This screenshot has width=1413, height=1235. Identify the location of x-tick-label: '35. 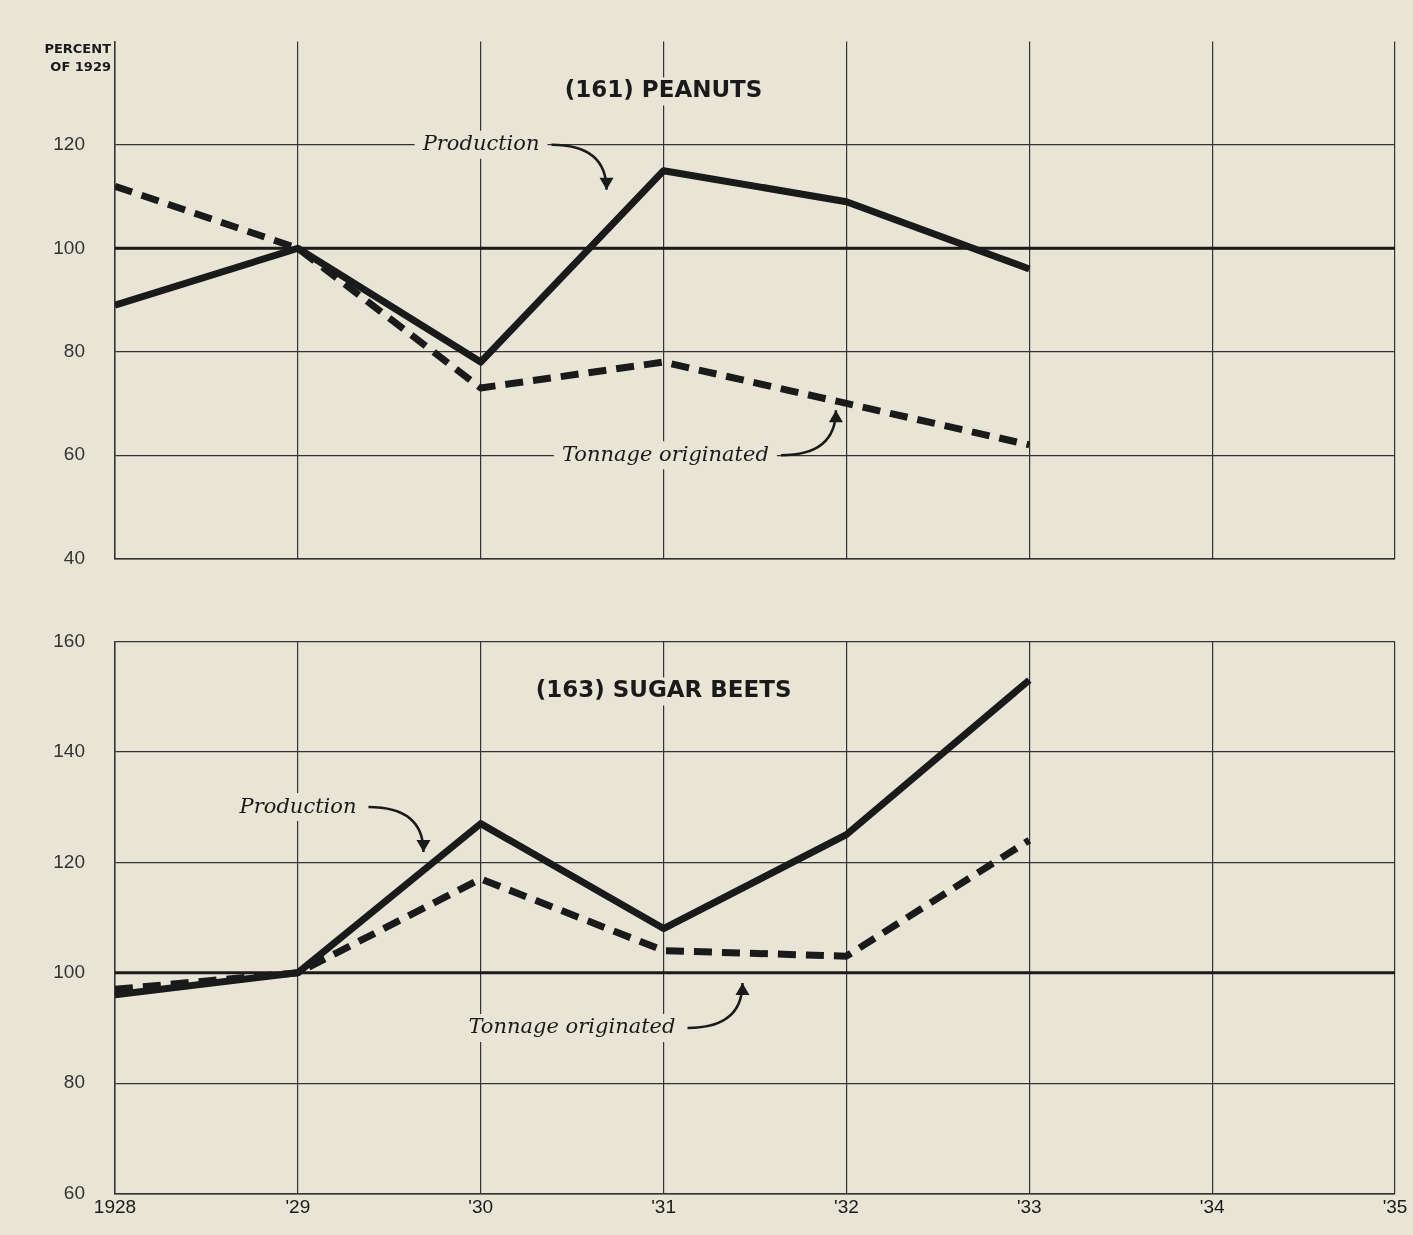
(1395, 1207).